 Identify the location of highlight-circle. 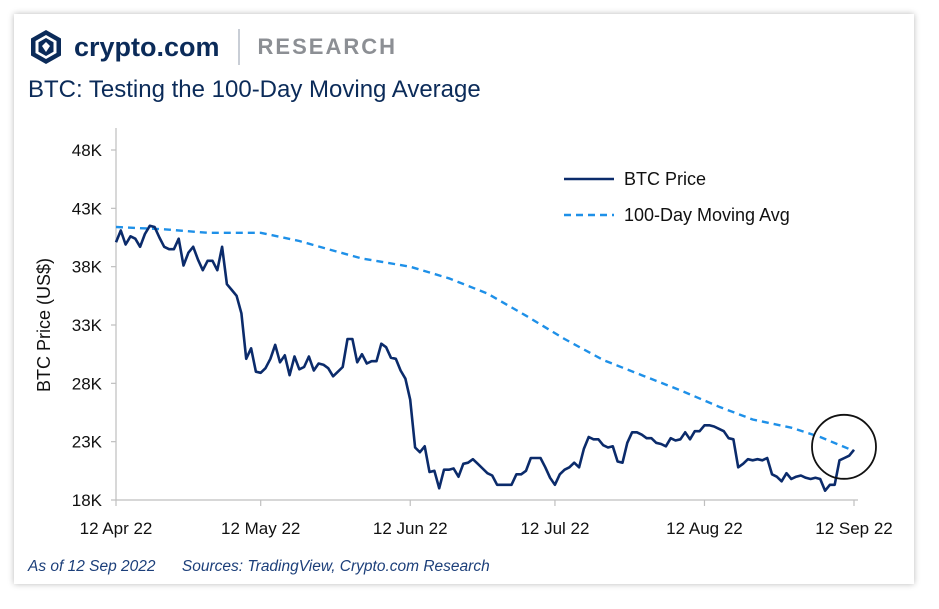
(844, 446).